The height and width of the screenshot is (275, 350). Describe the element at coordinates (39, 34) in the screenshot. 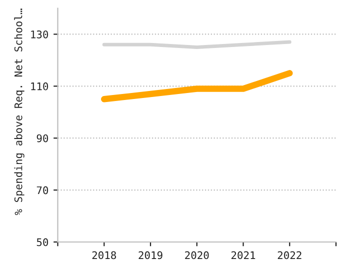

I see `y-tick-label: 130` at that location.